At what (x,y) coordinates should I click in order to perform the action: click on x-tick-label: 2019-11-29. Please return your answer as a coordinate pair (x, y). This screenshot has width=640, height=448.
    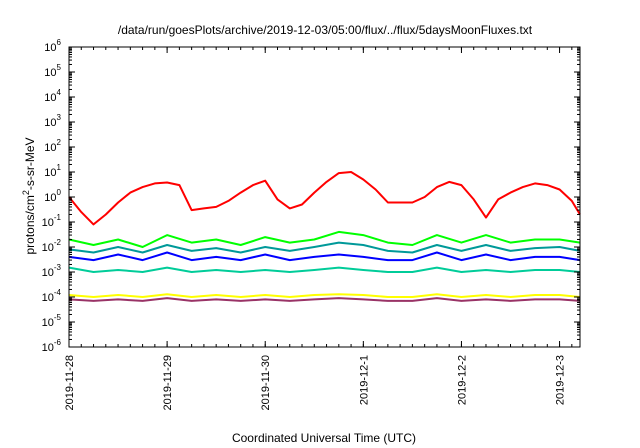
    Looking at the image, I should click on (168, 382).